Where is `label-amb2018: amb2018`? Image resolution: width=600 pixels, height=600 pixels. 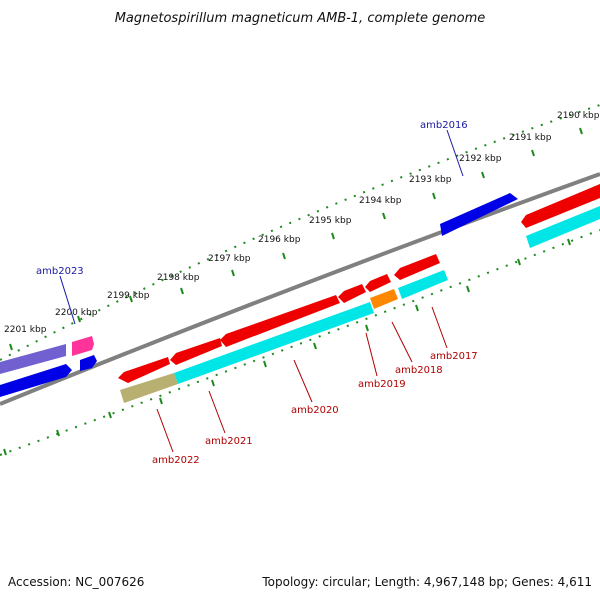 label-amb2018: amb2018 is located at coordinates (419, 370).